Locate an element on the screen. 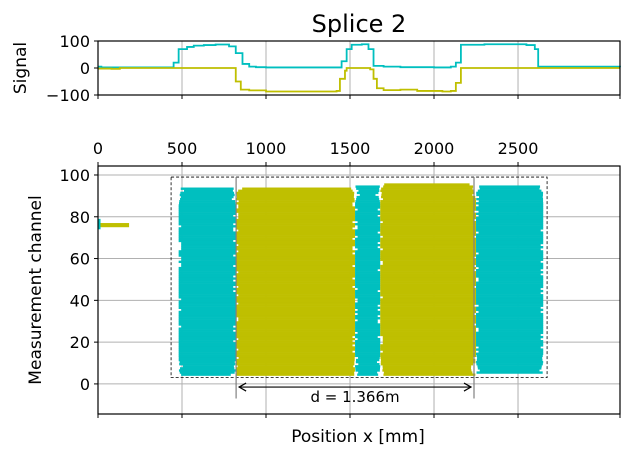 This screenshot has height=454, width=630. channel-ytick-label: 60 is located at coordinates (80, 259).